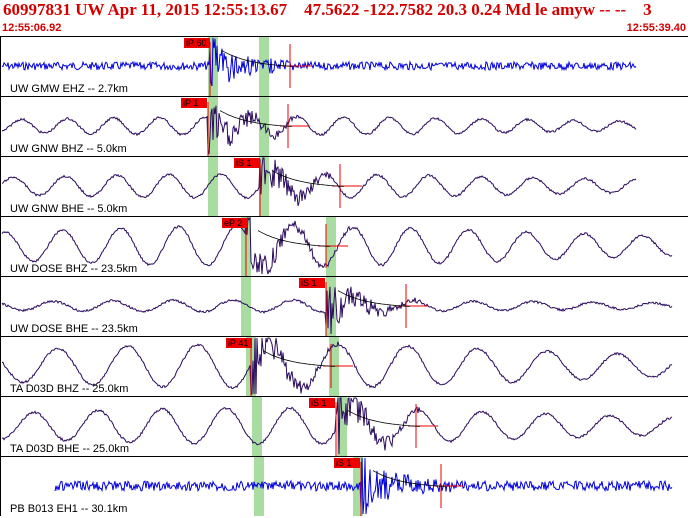 This screenshot has width=688, height=518. Describe the element at coordinates (68, 209) in the screenshot. I see `station-label: UW GNW BHE -- 5.0km` at that location.